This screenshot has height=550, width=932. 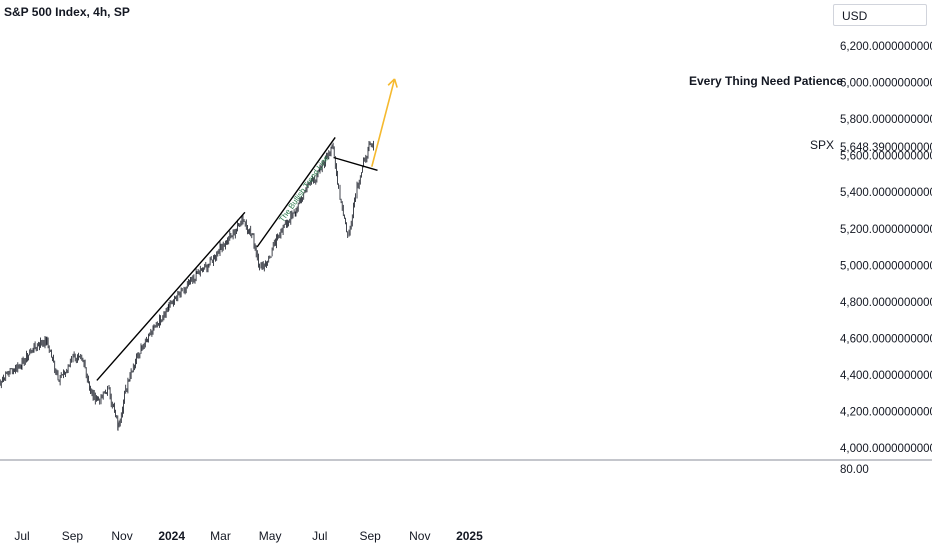 What do you see at coordinates (880, 15) in the screenshot?
I see `currency-selector: USD` at bounding box center [880, 15].